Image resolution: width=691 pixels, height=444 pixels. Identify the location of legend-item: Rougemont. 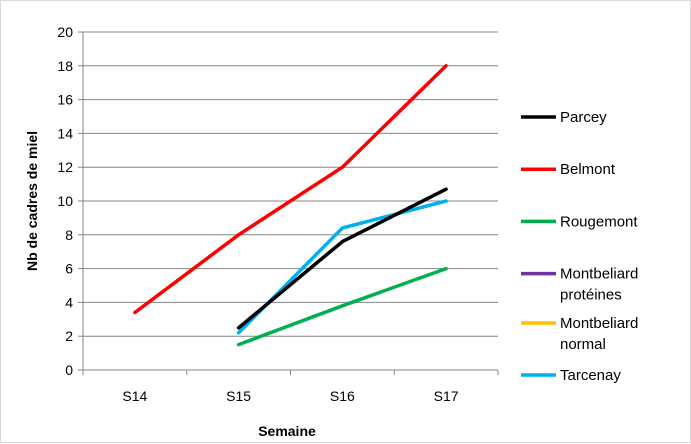
(579, 221).